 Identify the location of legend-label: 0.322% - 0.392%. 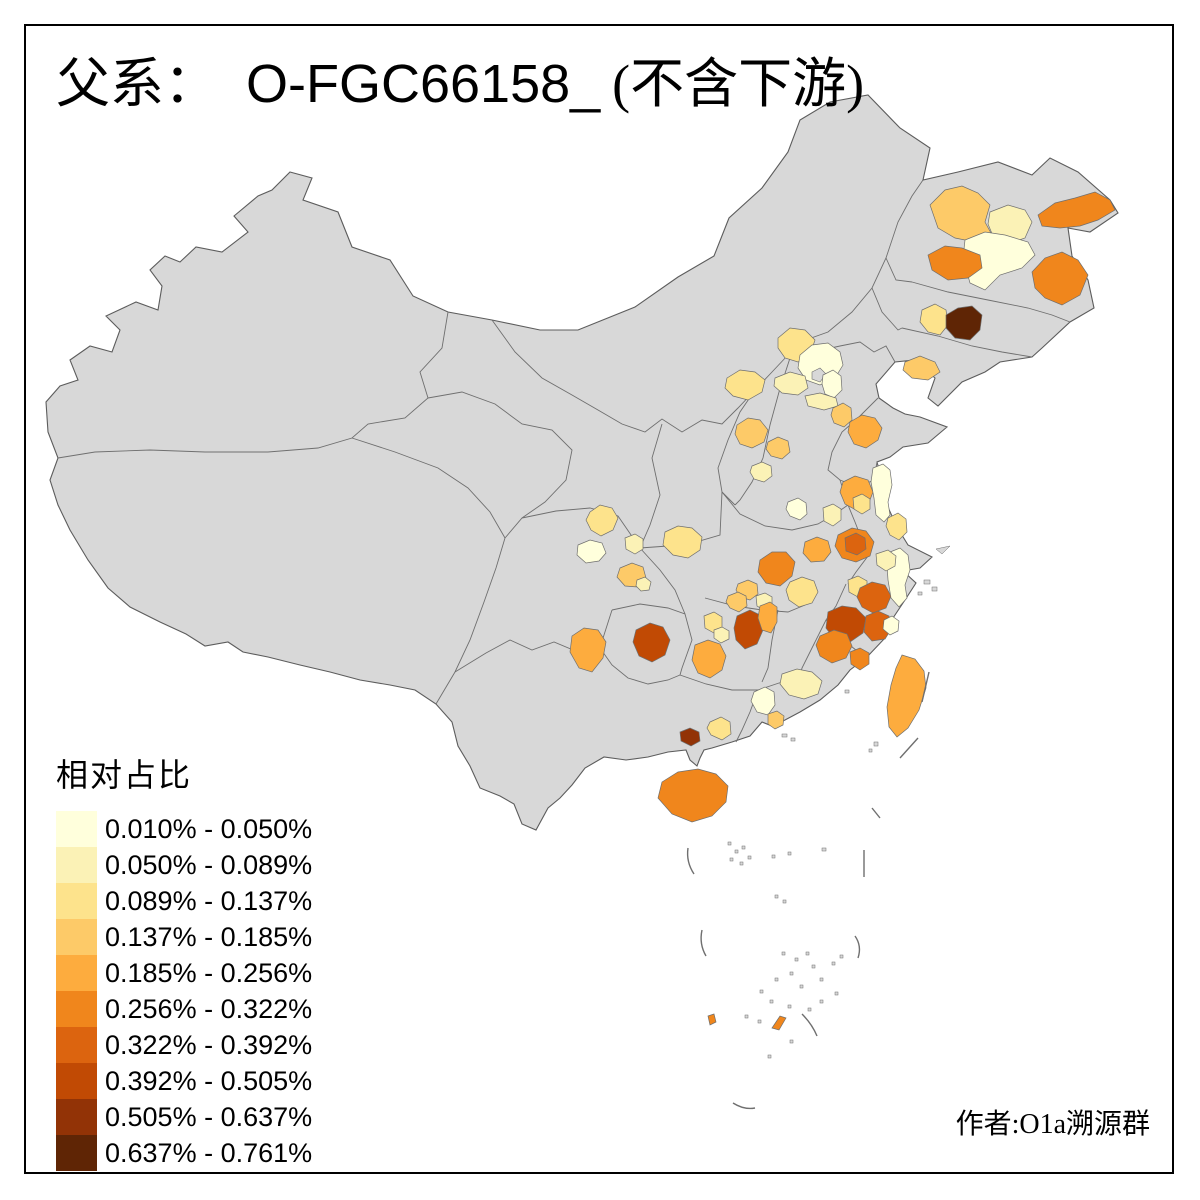
(209, 1044).